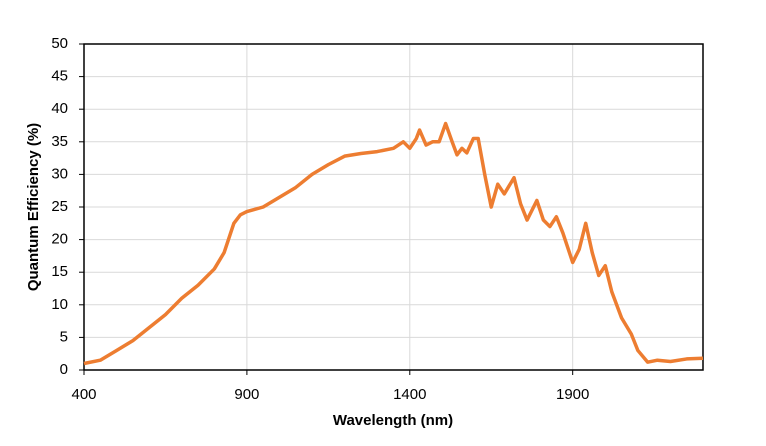 The image size is (766, 446). Describe the element at coordinates (59, 206) in the screenshot. I see `y-tick-label: 25` at that location.